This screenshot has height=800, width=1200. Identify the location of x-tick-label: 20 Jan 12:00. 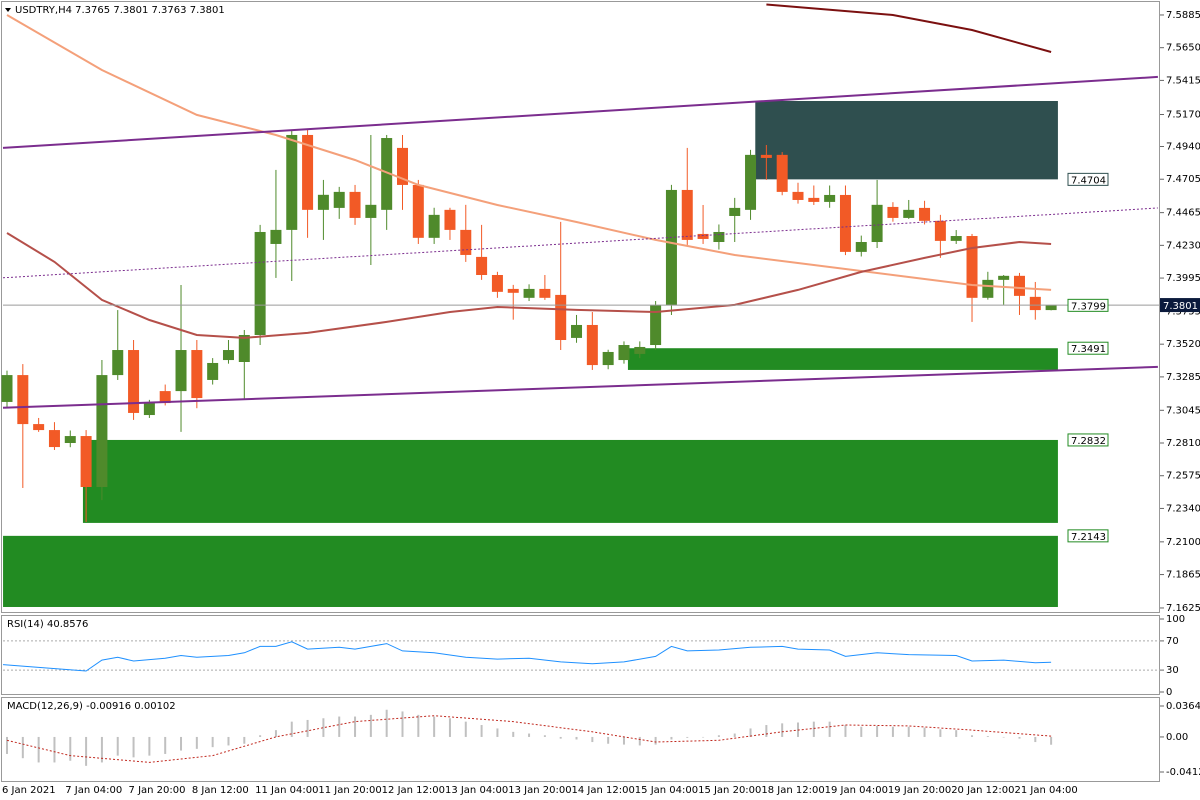
(982, 790).